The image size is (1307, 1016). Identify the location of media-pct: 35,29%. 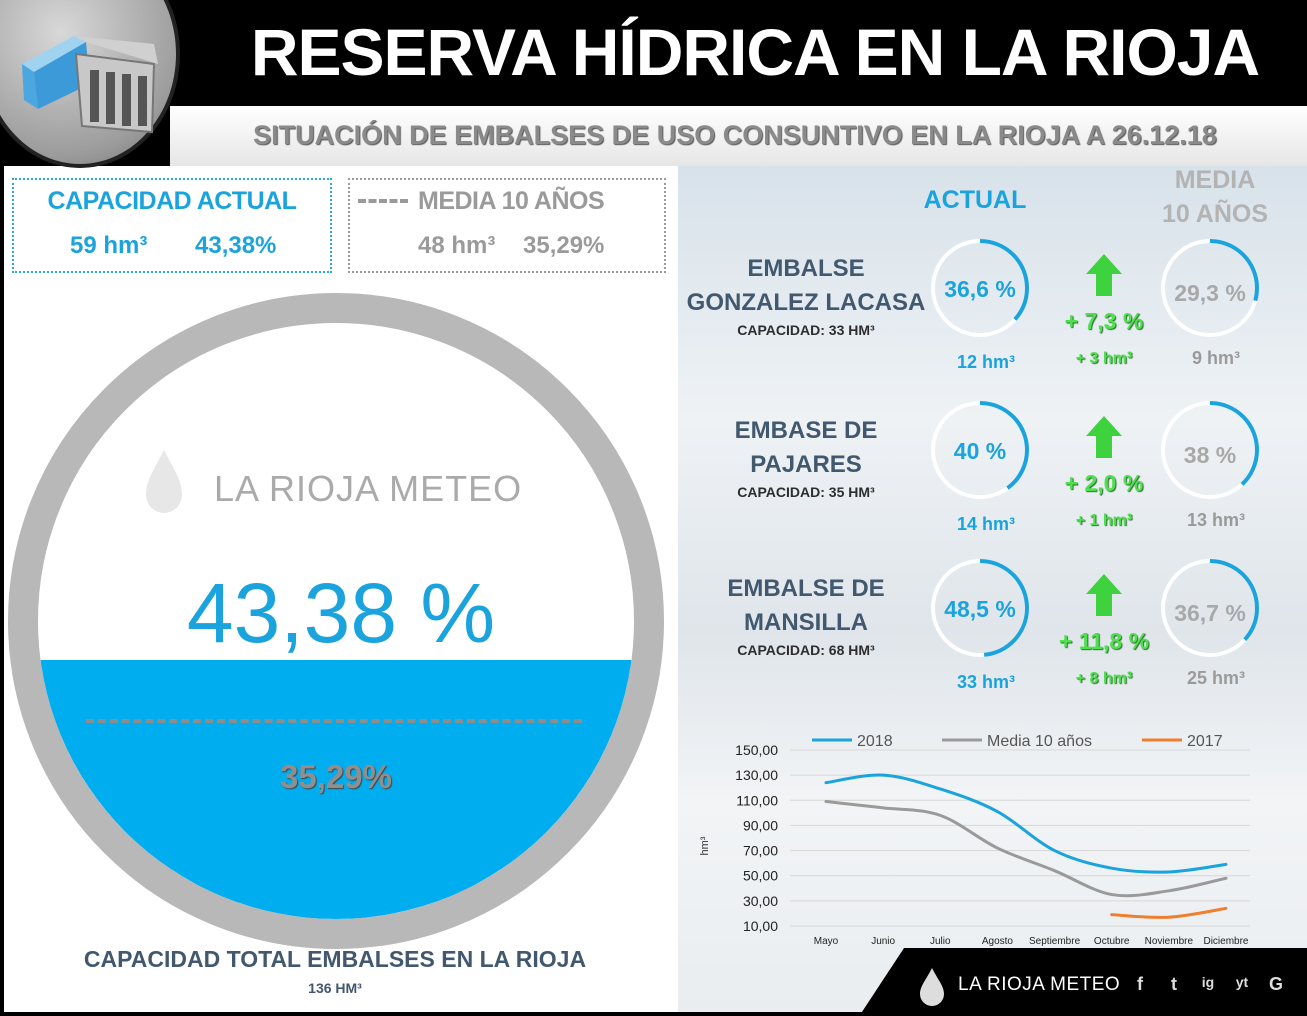
(564, 245).